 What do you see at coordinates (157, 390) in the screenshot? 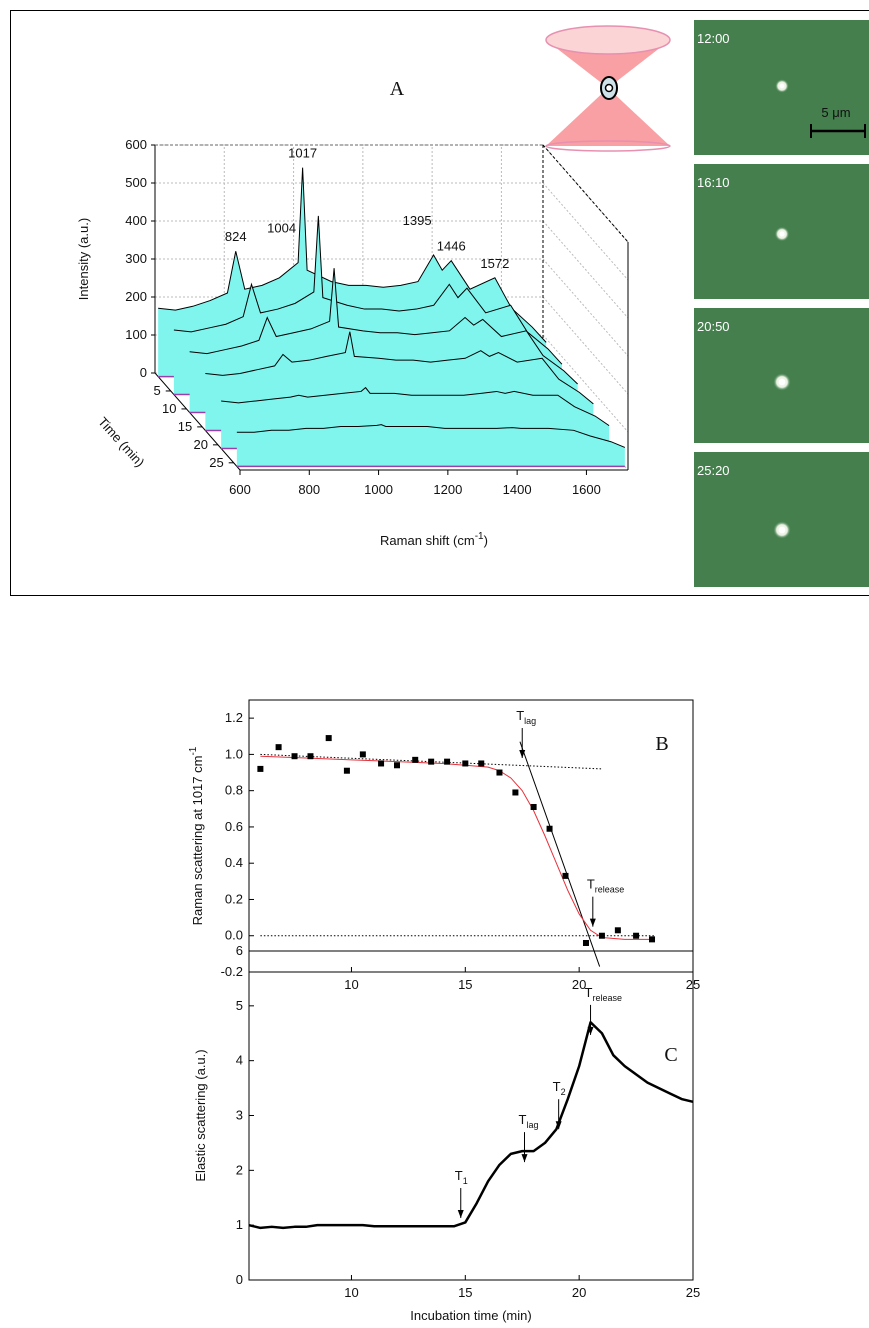
I see `z-tick-label: 5` at bounding box center [157, 390].